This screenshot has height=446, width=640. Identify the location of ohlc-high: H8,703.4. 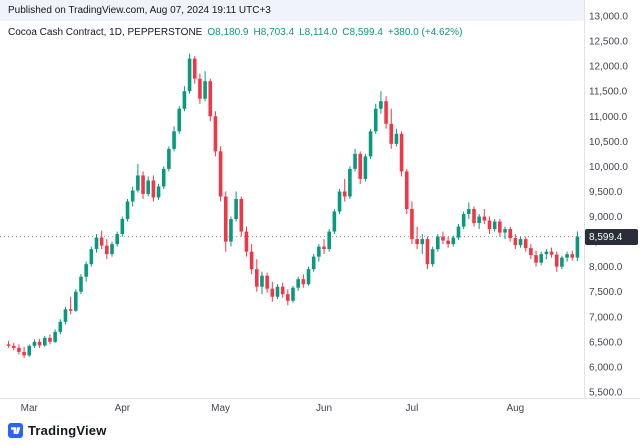
(274, 32).